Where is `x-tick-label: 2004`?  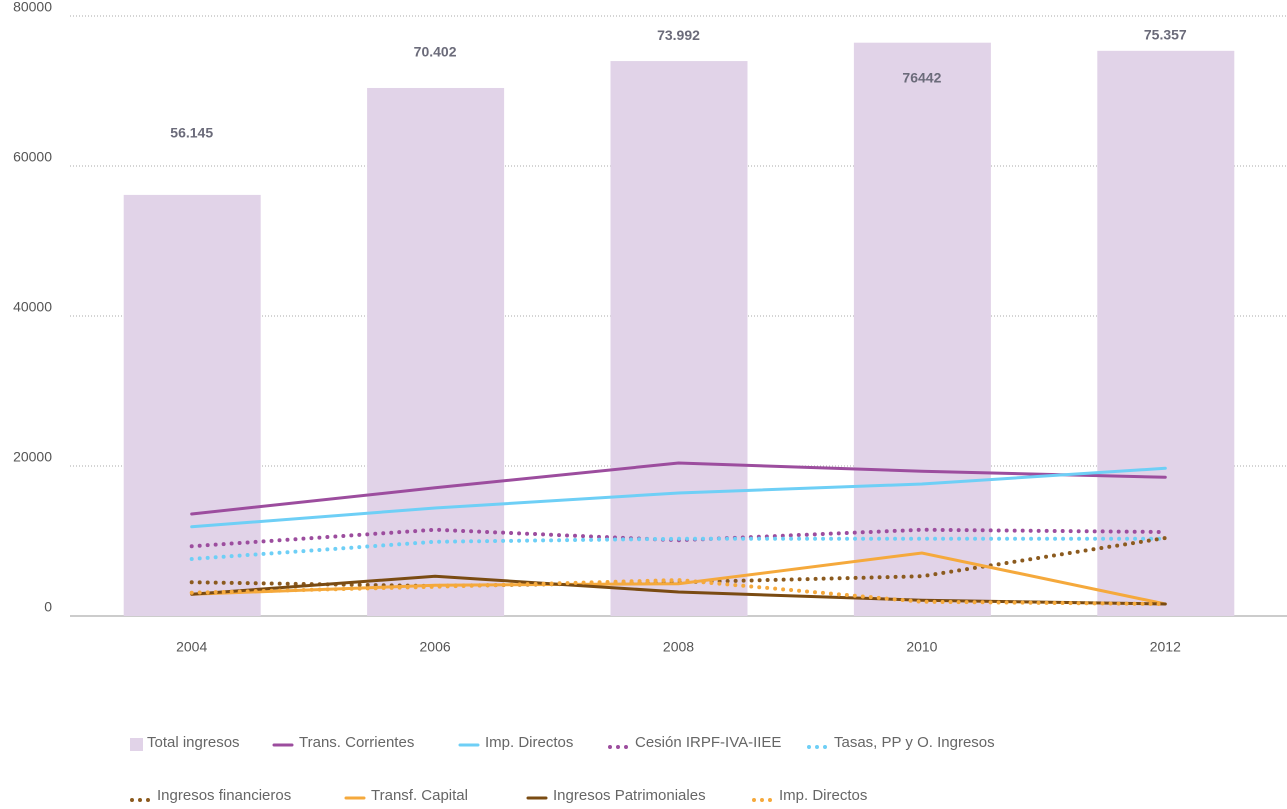 x-tick-label: 2004 is located at coordinates (191, 647).